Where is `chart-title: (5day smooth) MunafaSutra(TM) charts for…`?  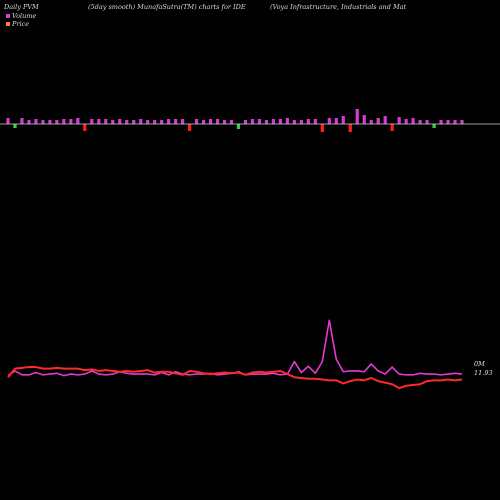
chart-title: (5day smooth) MunafaSutra(TM) charts for… is located at coordinates (167, 7).